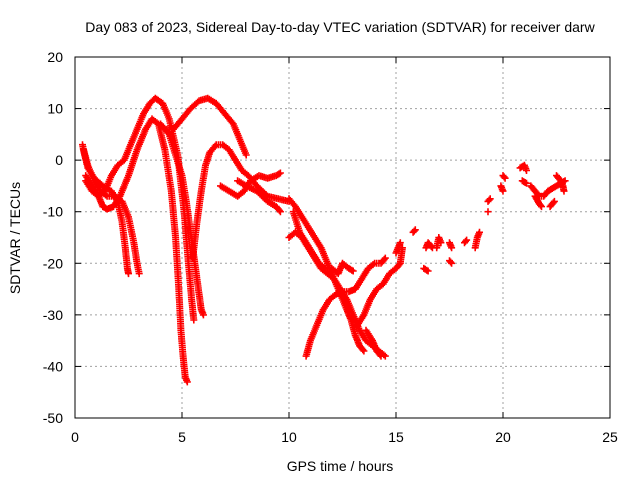 This screenshot has width=640, height=480. I want to click on y-tick-label: 10, so click(55, 109).